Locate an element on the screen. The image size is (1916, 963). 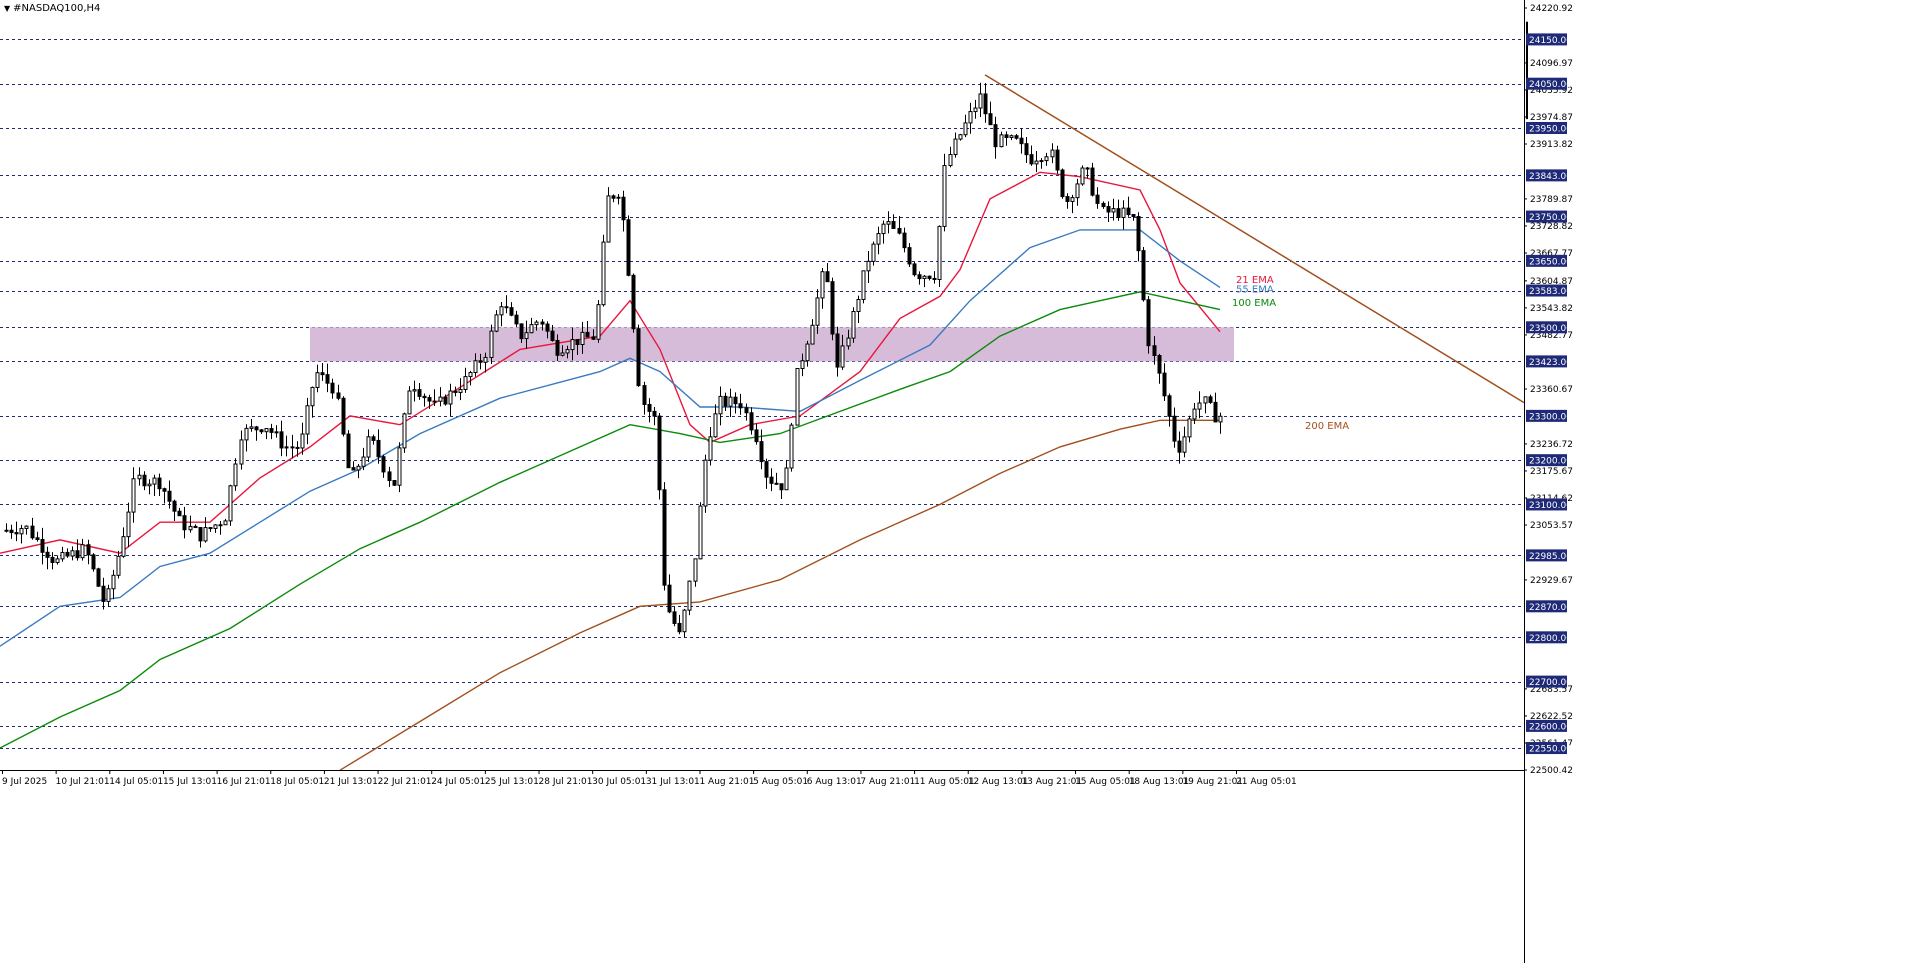
resistance-zone is located at coordinates (772, 344).